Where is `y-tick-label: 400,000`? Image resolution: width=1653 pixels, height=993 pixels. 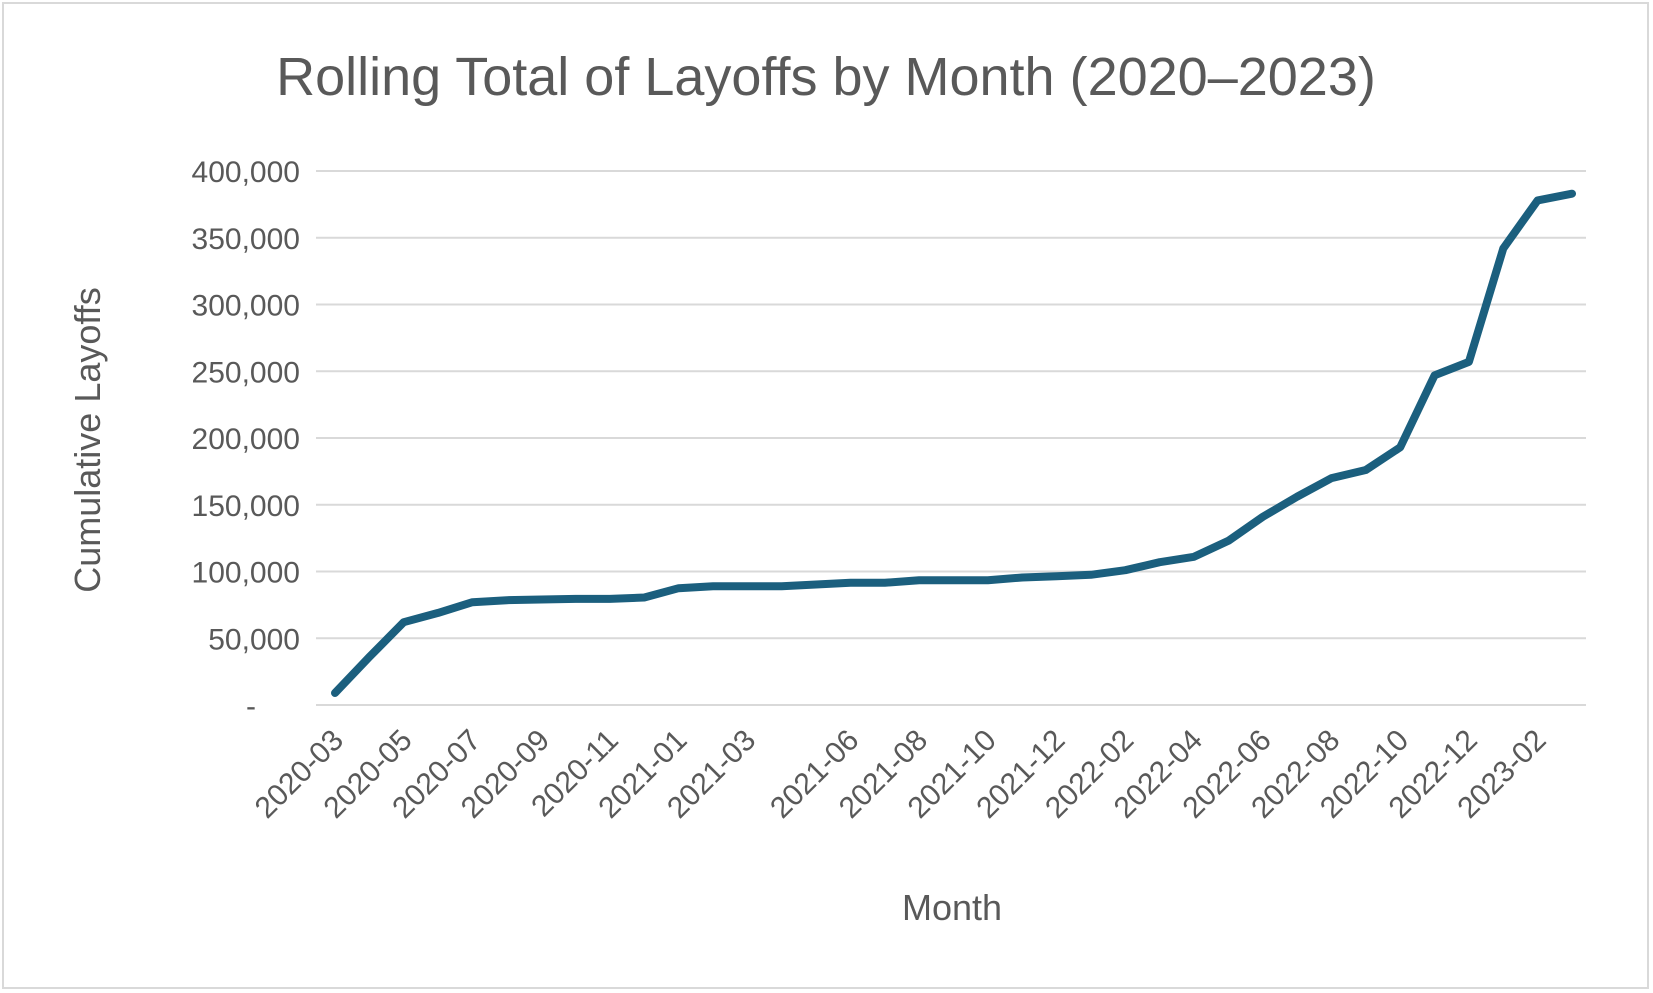 y-tick-label: 400,000 is located at coordinates (246, 172).